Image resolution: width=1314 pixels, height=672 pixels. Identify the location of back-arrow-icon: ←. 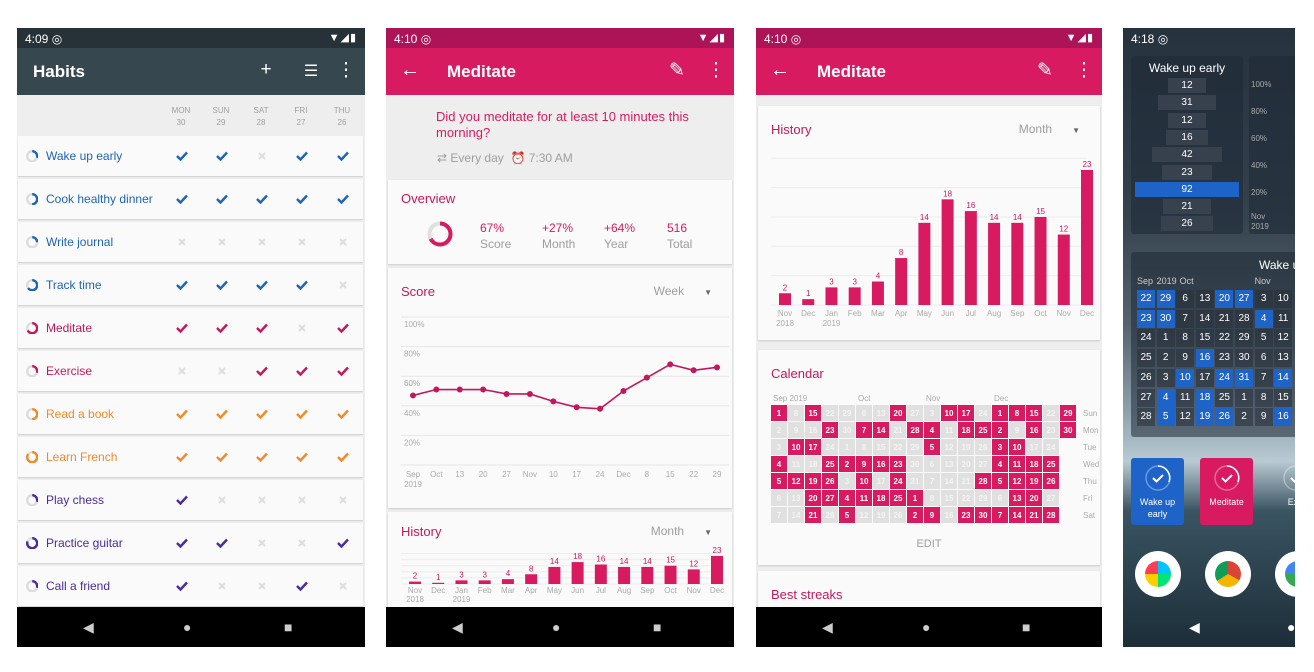
(780, 70).